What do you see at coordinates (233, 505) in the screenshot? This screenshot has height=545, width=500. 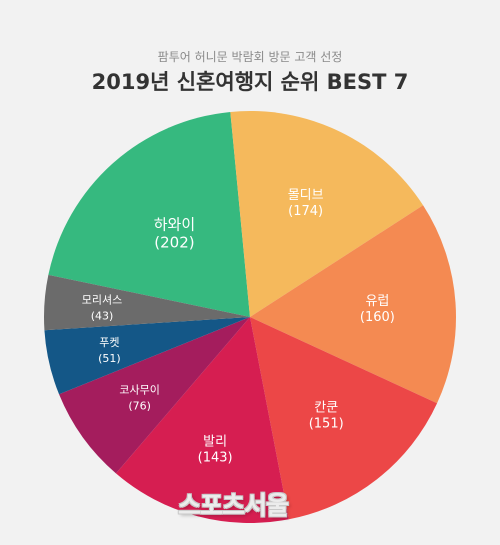 I see `watermark-logo: 스포츠서울` at bounding box center [233, 505].